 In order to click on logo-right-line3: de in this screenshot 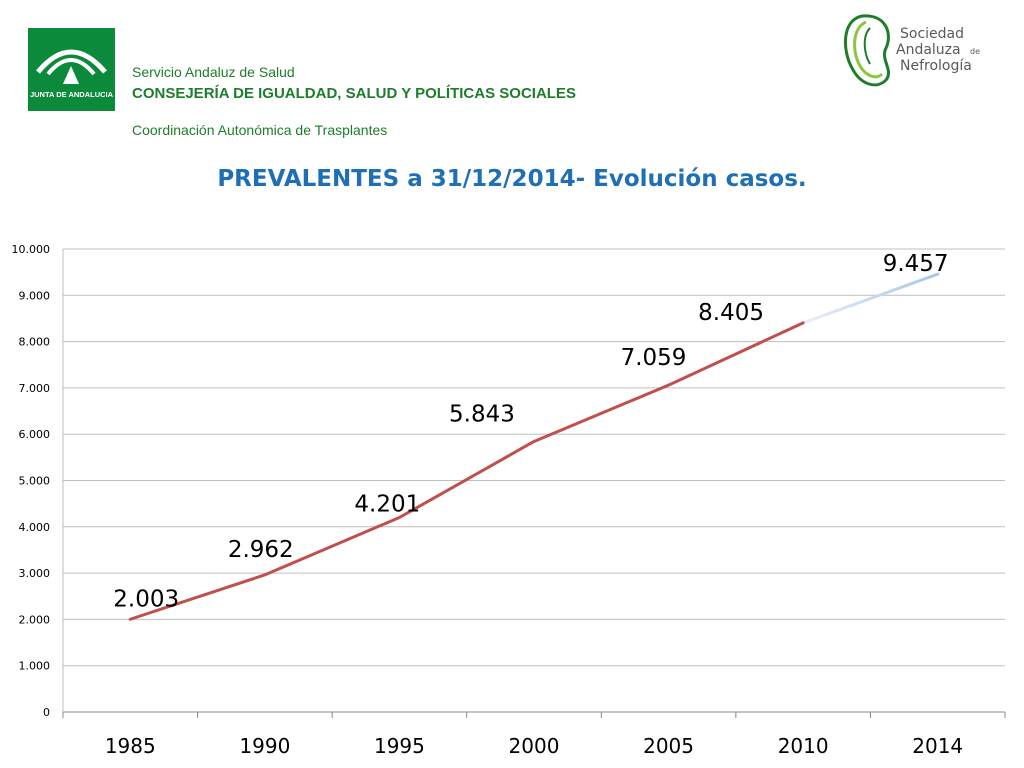, I will do `click(975, 51)`.